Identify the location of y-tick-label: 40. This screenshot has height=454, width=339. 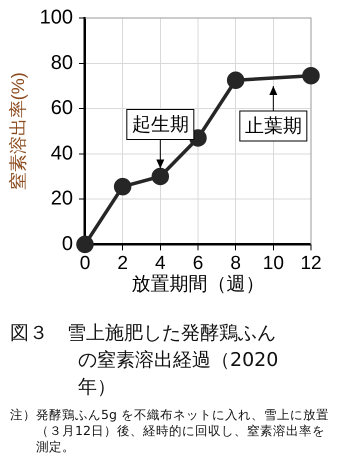
(61, 153).